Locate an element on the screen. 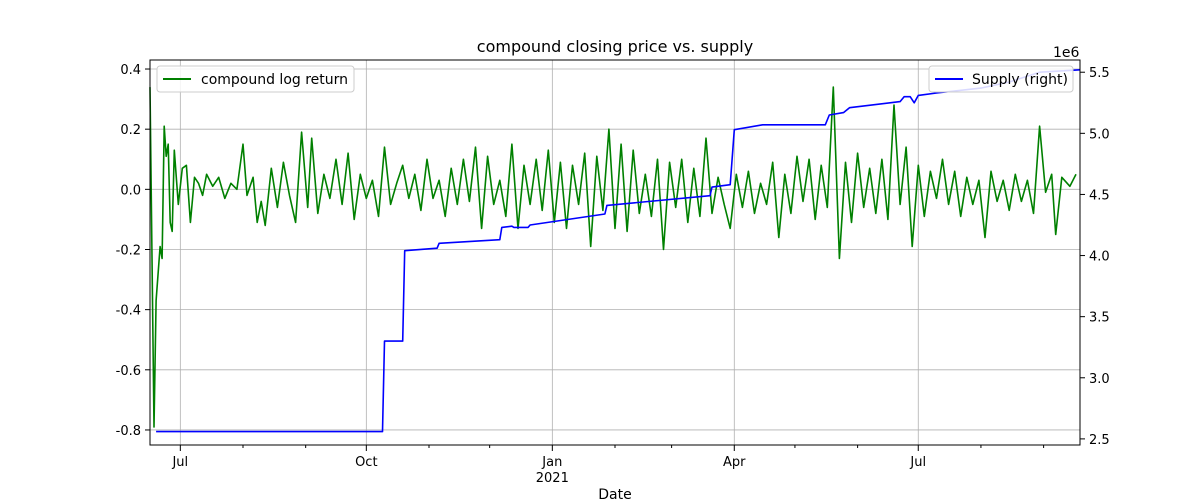 The width and height of the screenshot is (1200, 500). y-left-tick-label: -0.8 is located at coordinates (128, 431).